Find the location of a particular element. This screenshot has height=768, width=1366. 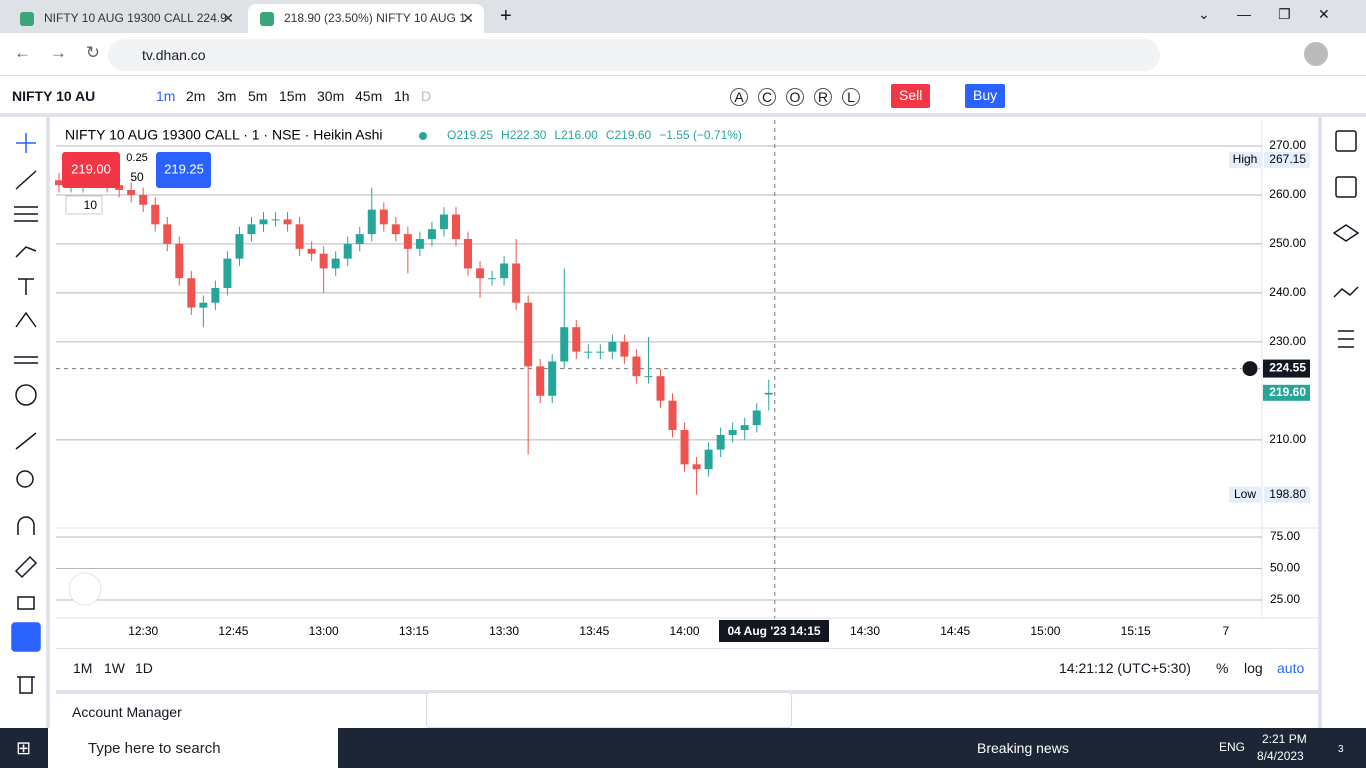

crosshair-time: 04 Aug '23 14:15 is located at coordinates (773, 631).